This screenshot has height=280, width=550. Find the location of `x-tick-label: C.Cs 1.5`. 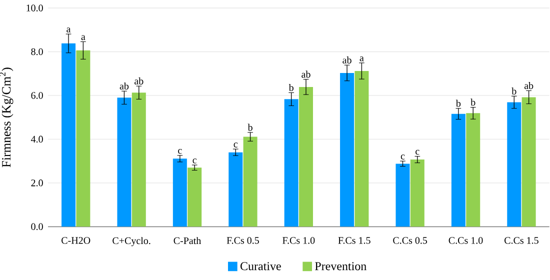

x-tick-label: C.Cs 1.5 is located at coordinates (521, 240).